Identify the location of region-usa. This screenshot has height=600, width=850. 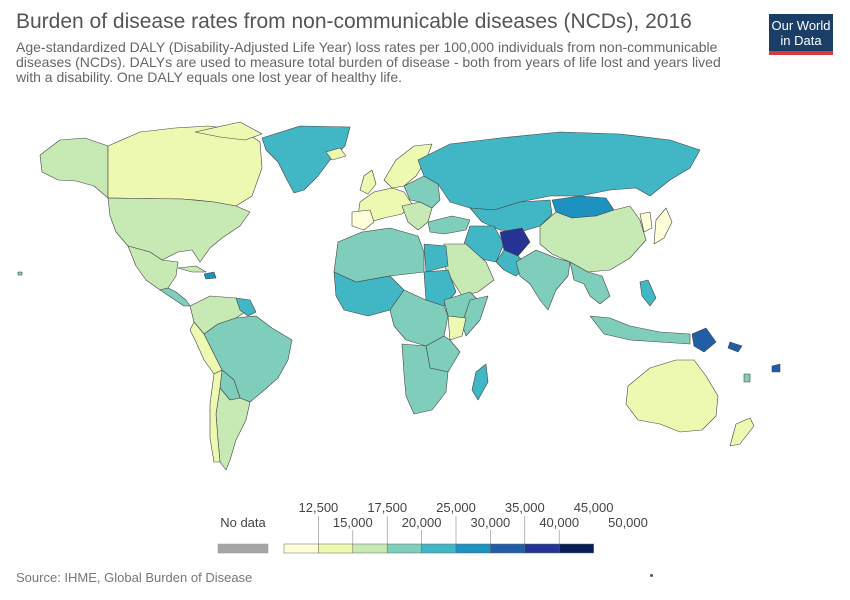
(179, 230).